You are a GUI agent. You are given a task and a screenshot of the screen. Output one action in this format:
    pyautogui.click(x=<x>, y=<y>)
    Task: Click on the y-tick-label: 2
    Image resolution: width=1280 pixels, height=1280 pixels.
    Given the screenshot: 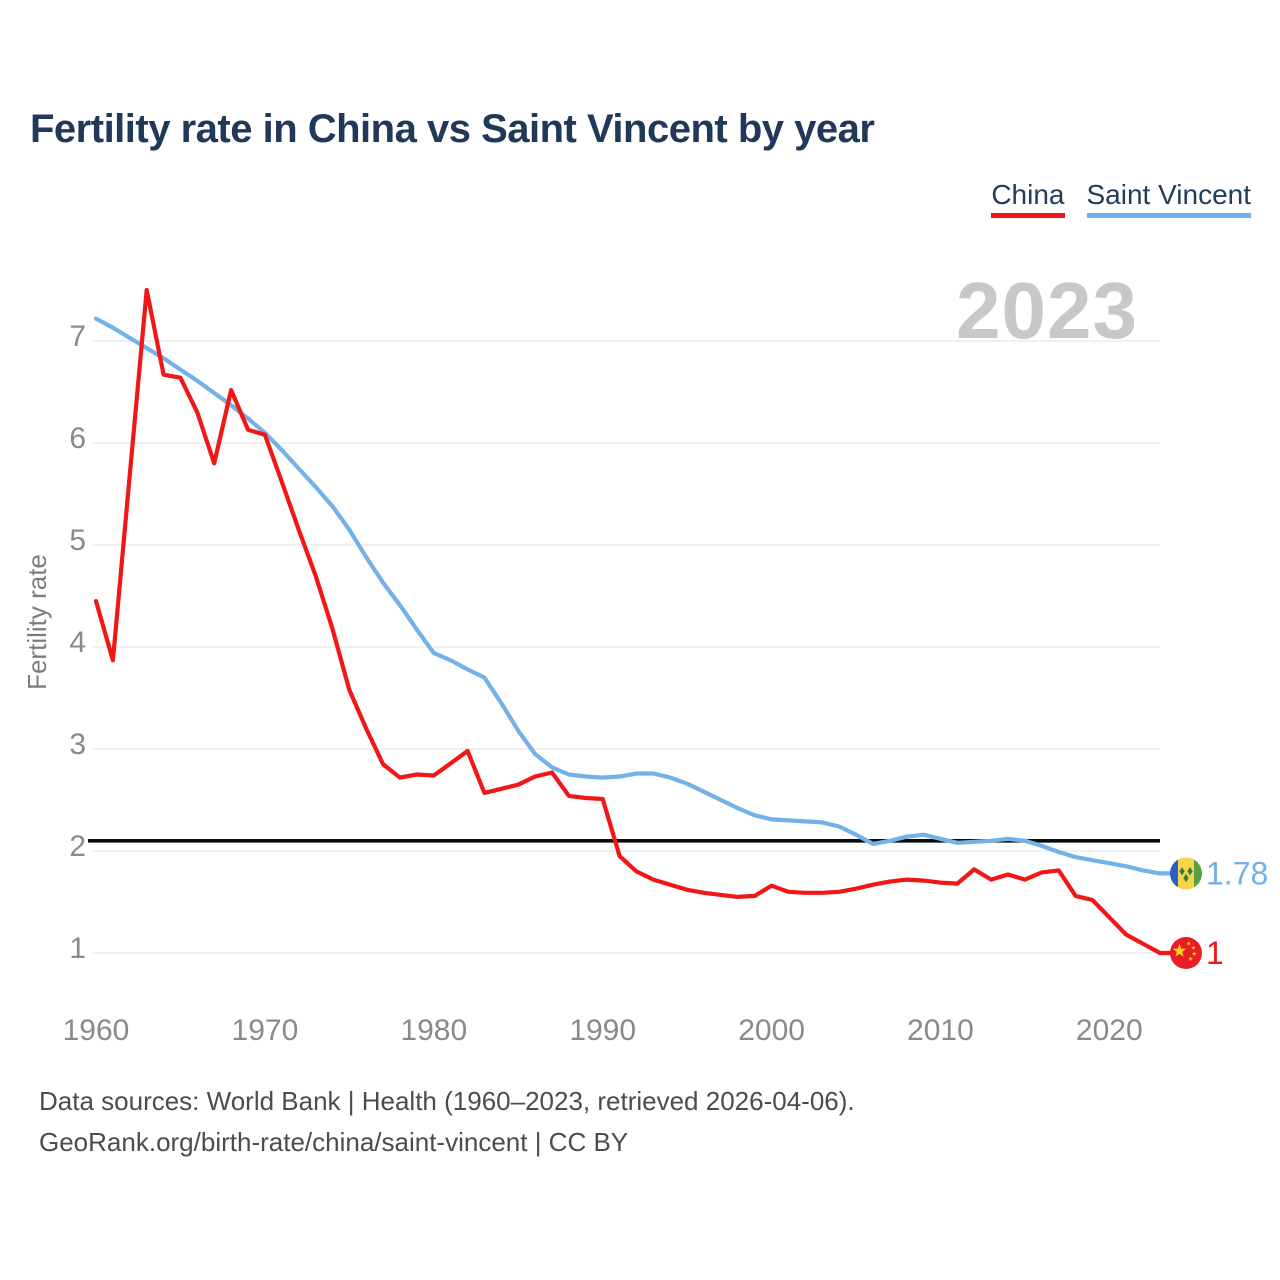 What is the action you would take?
    pyautogui.click(x=77, y=846)
    